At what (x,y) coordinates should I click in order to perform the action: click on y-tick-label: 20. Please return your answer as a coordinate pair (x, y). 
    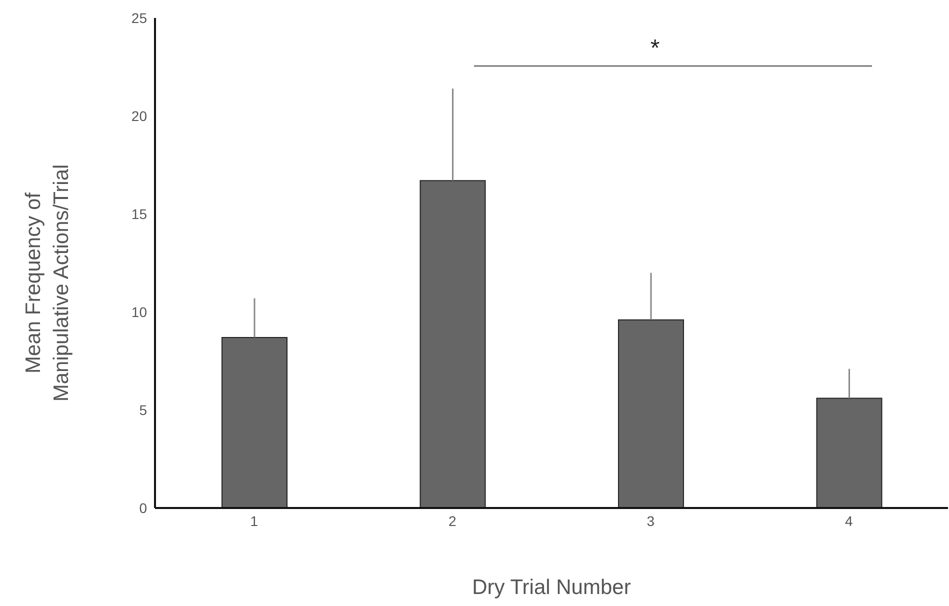
    Looking at the image, I should click on (139, 116).